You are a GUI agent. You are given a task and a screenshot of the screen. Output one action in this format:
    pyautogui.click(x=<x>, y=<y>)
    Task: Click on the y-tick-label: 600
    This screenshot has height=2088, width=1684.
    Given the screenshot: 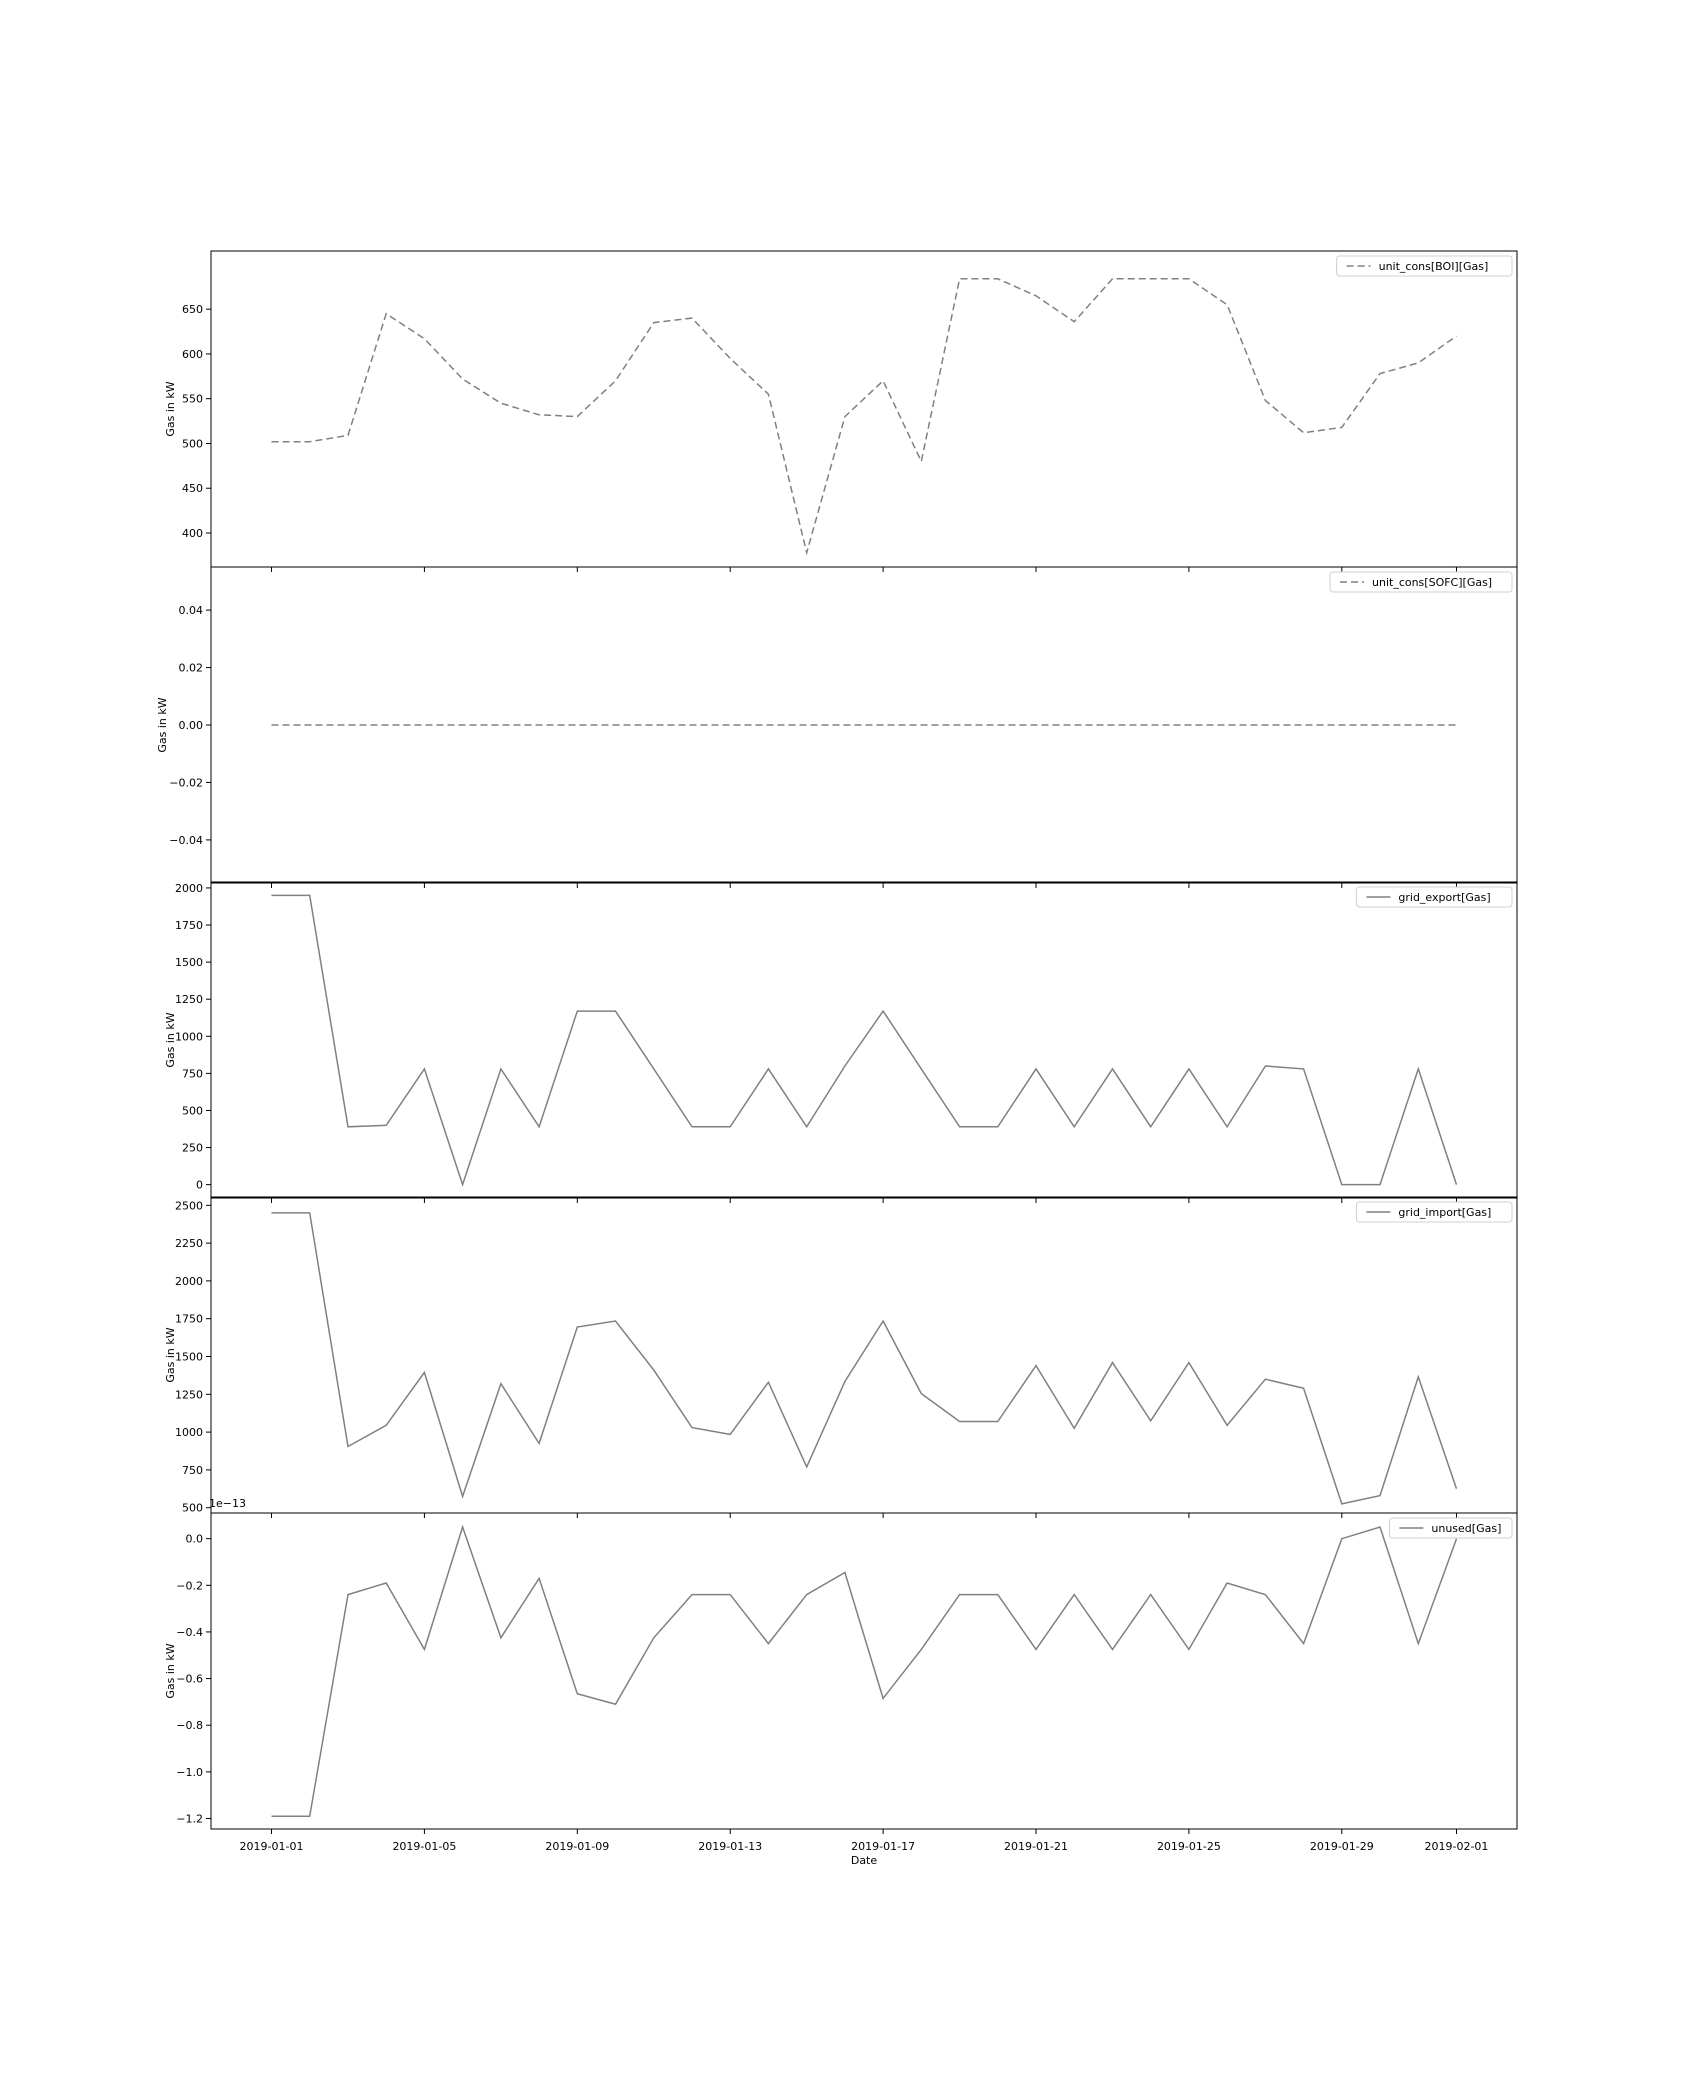 What is the action you would take?
    pyautogui.click(x=192, y=354)
    